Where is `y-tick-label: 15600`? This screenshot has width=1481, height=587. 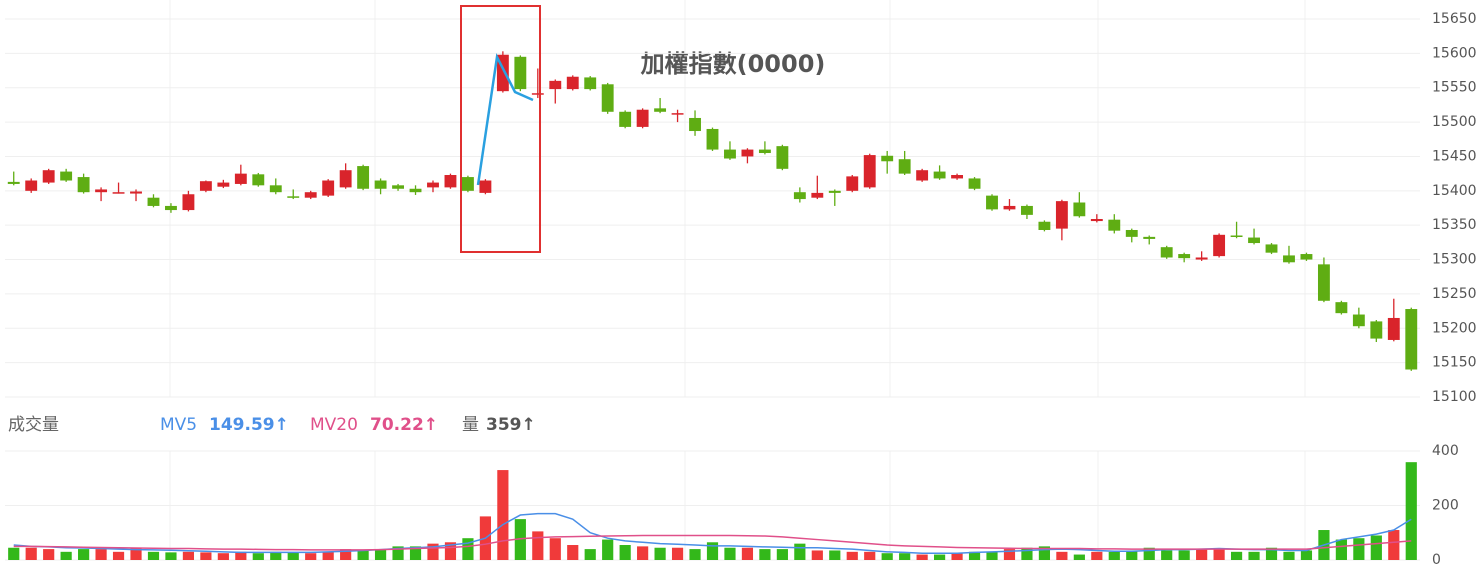 y-tick-label: 15600 is located at coordinates (1454, 53).